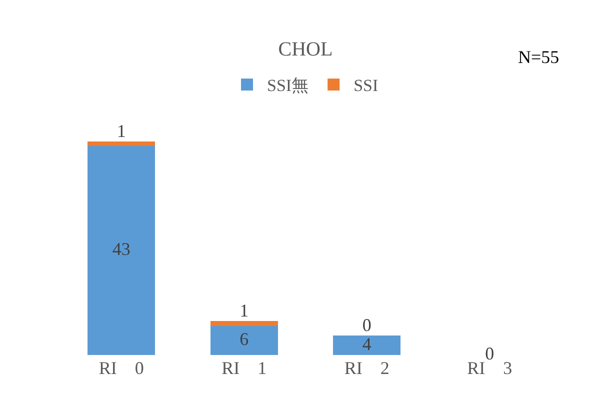  I want to click on x-tick-label: RI 2, so click(367, 368).